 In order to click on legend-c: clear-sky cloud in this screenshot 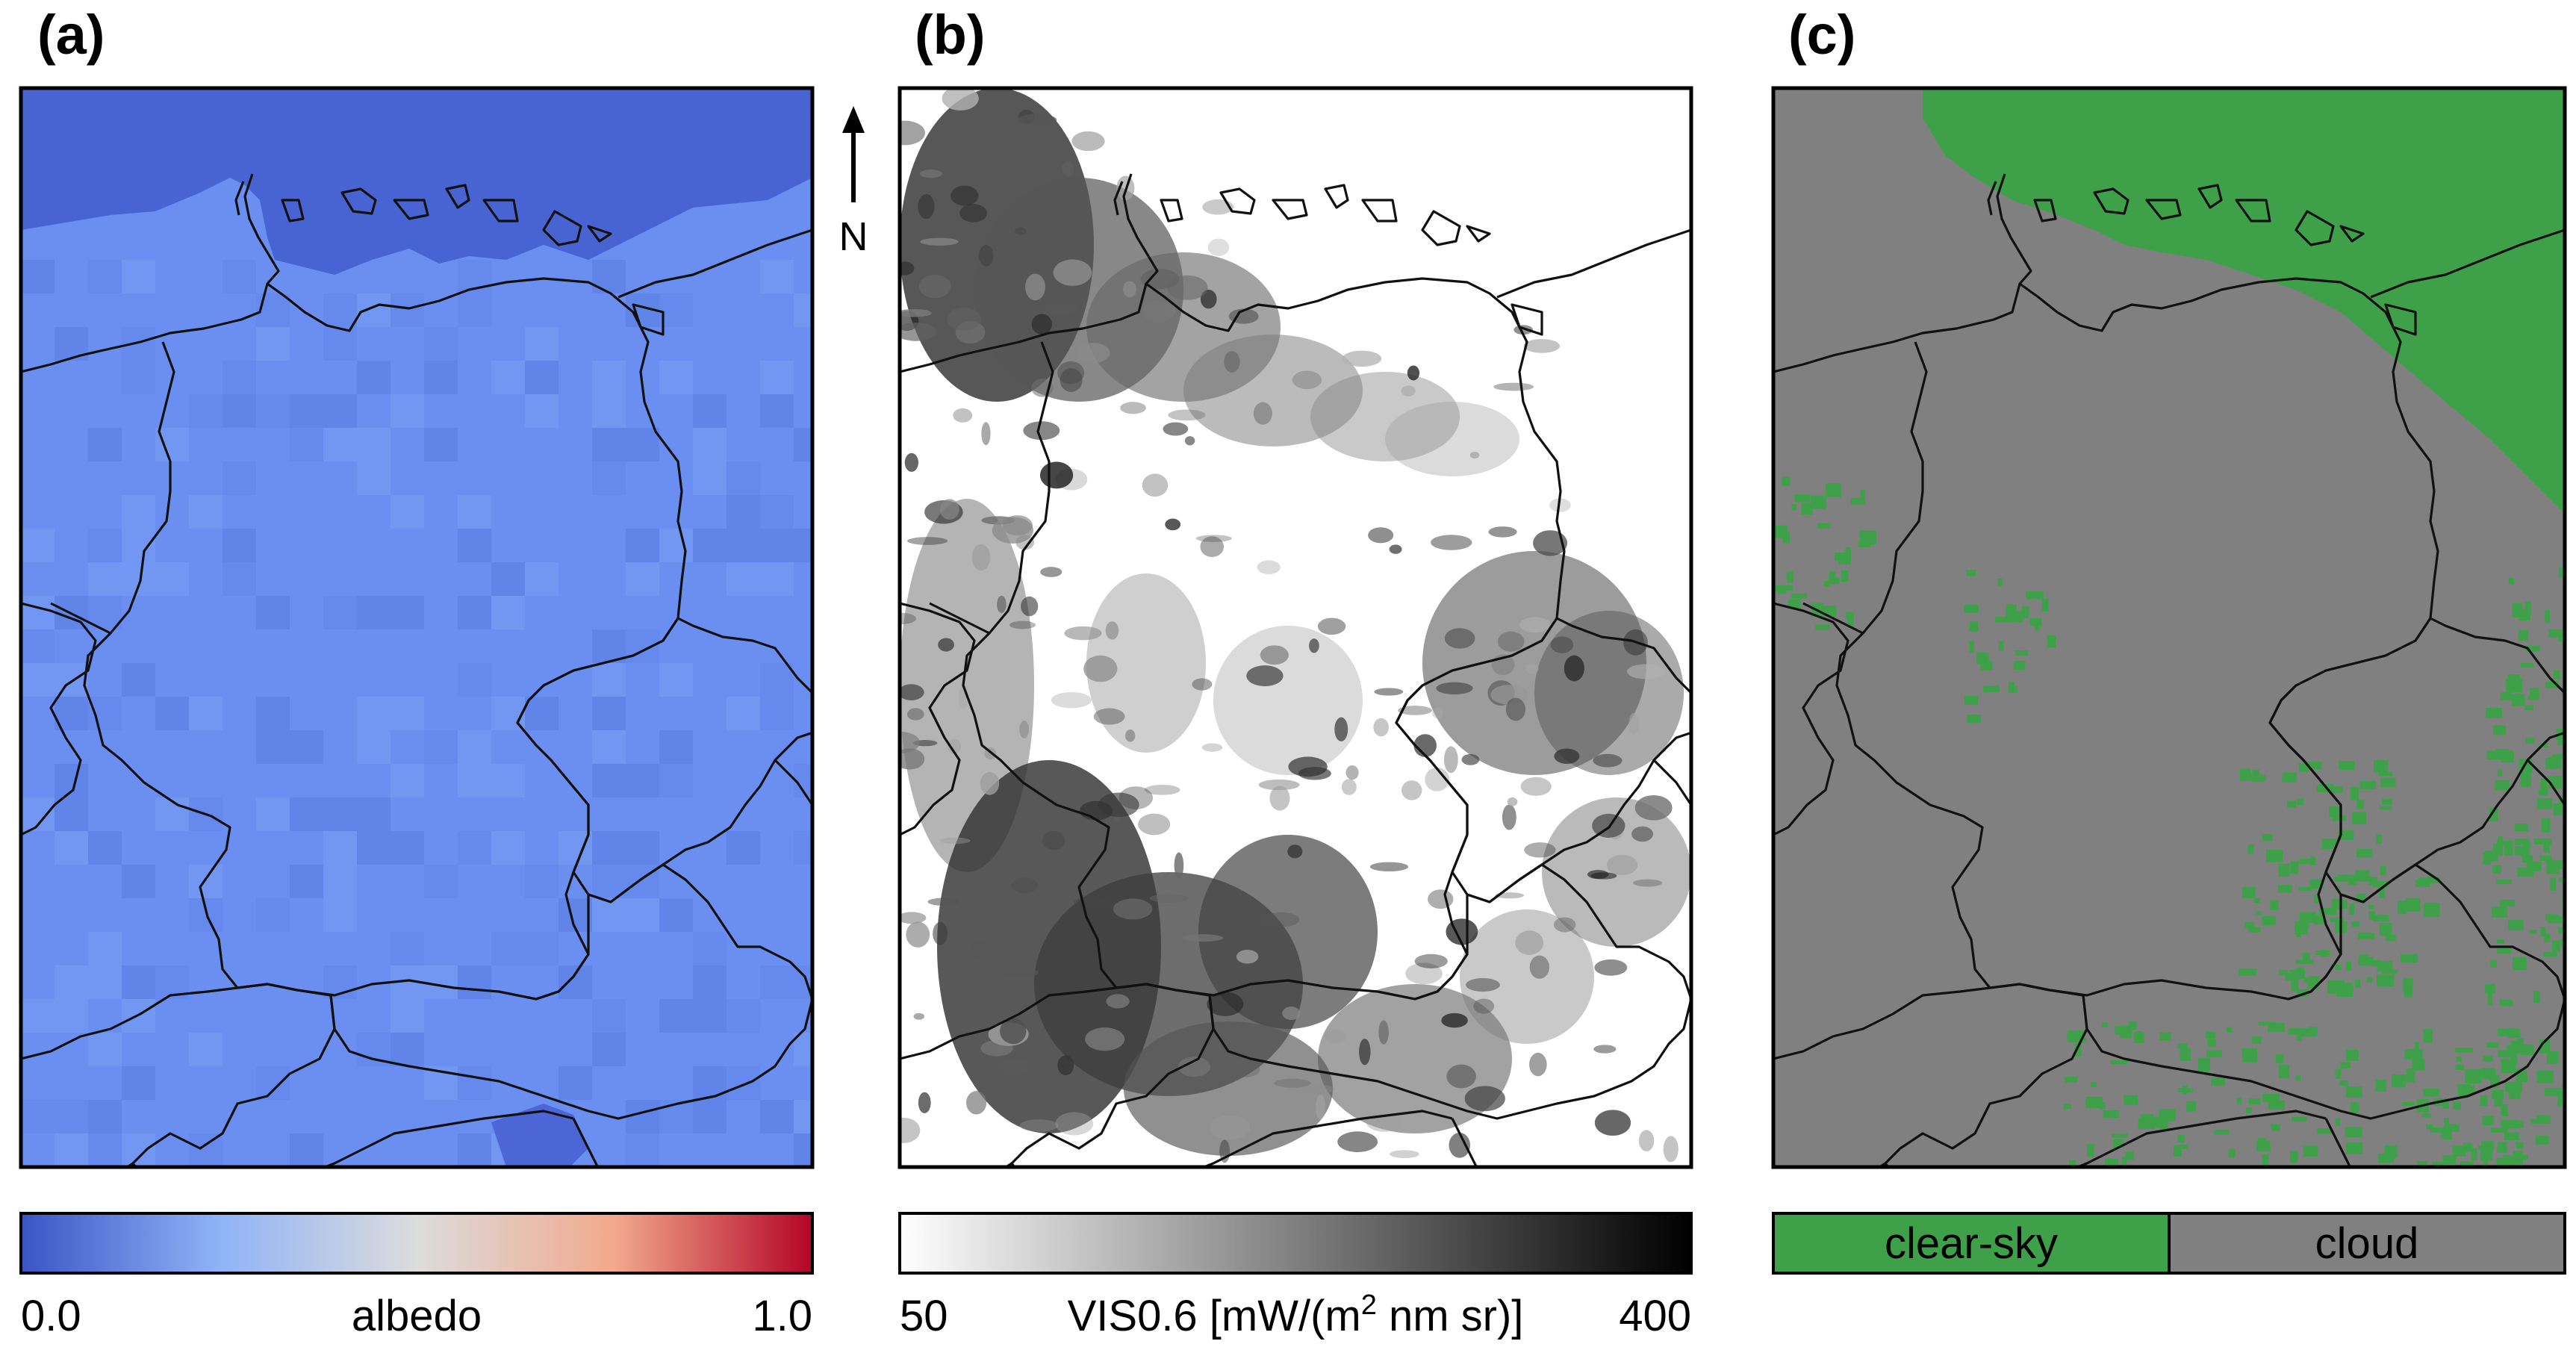, I will do `click(2169, 1243)`.